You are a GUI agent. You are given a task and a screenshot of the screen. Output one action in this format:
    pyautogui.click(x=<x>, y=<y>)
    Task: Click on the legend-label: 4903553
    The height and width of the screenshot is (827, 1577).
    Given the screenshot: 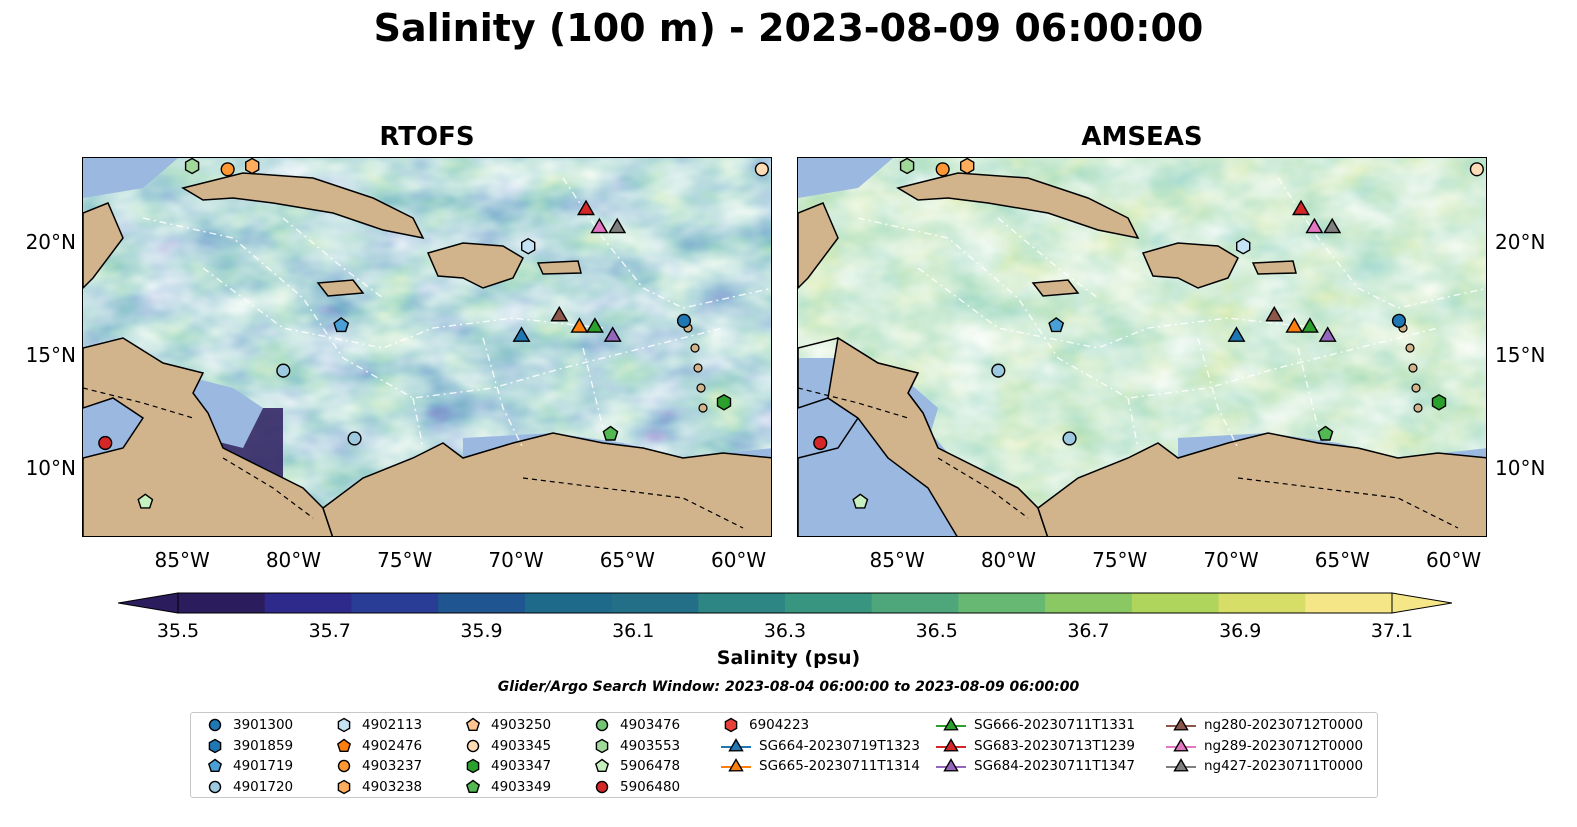 What is the action you would take?
    pyautogui.click(x=650, y=745)
    